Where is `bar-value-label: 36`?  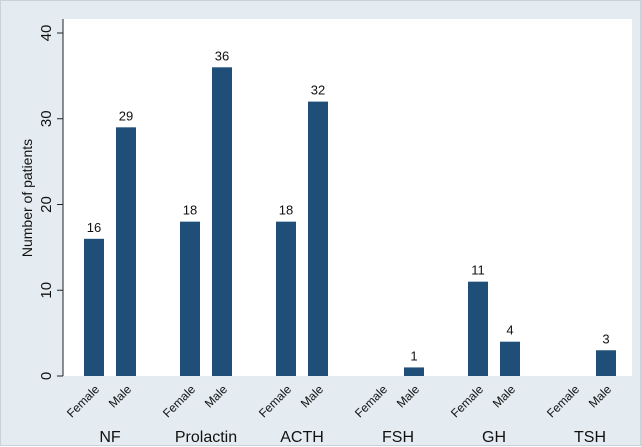 bar-value-label: 36 is located at coordinates (222, 55).